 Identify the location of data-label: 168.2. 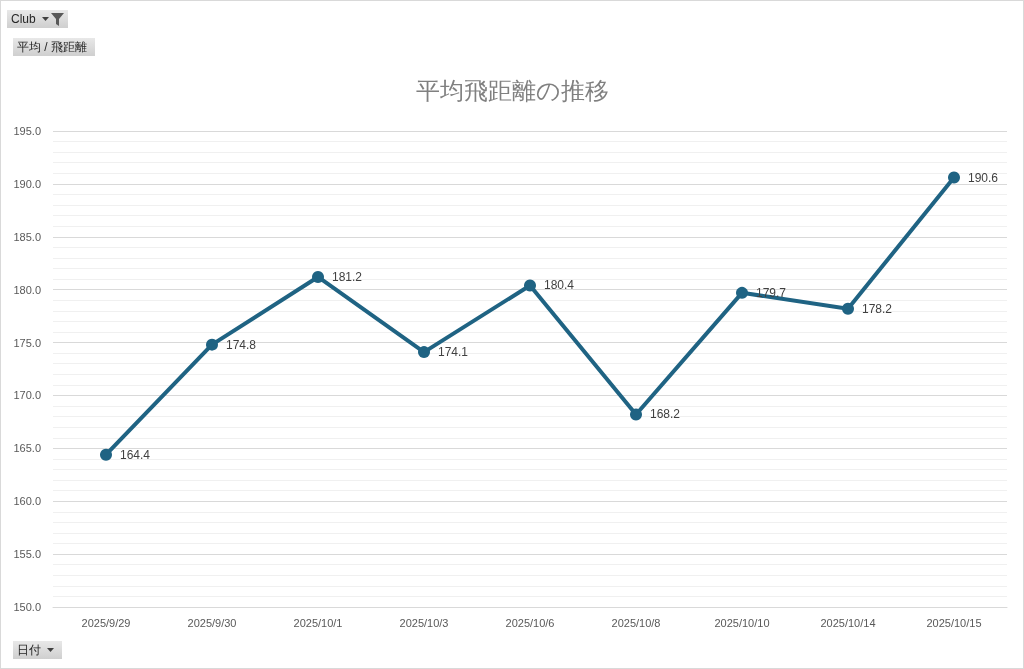
(665, 414).